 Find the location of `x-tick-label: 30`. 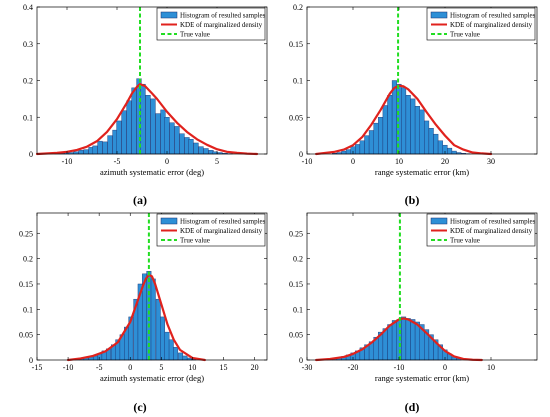

x-tick-label: 30 is located at coordinates (491, 161).